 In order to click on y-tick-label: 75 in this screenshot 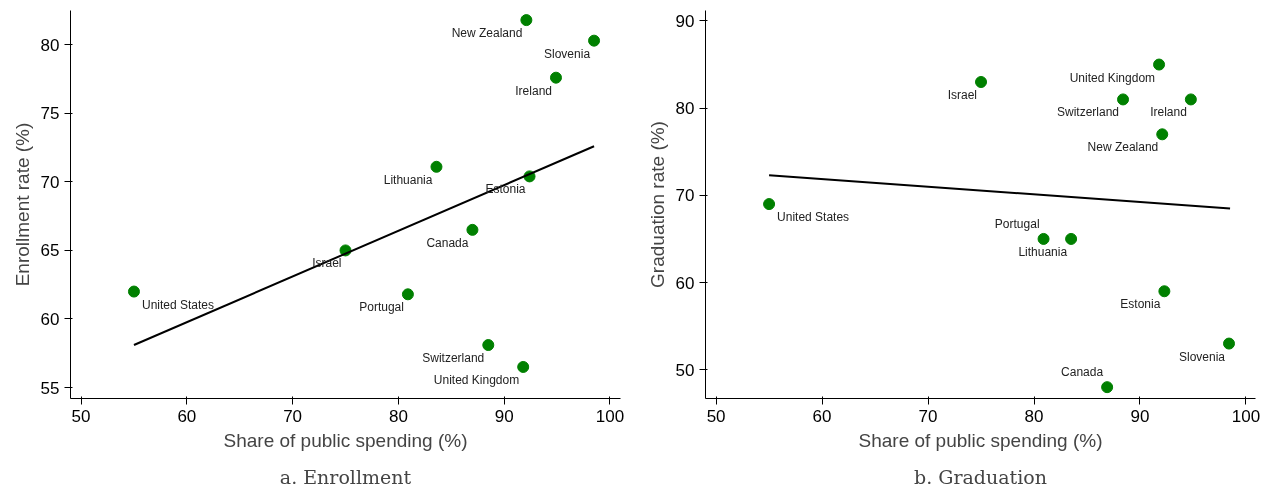, I will do `click(50, 114)`.